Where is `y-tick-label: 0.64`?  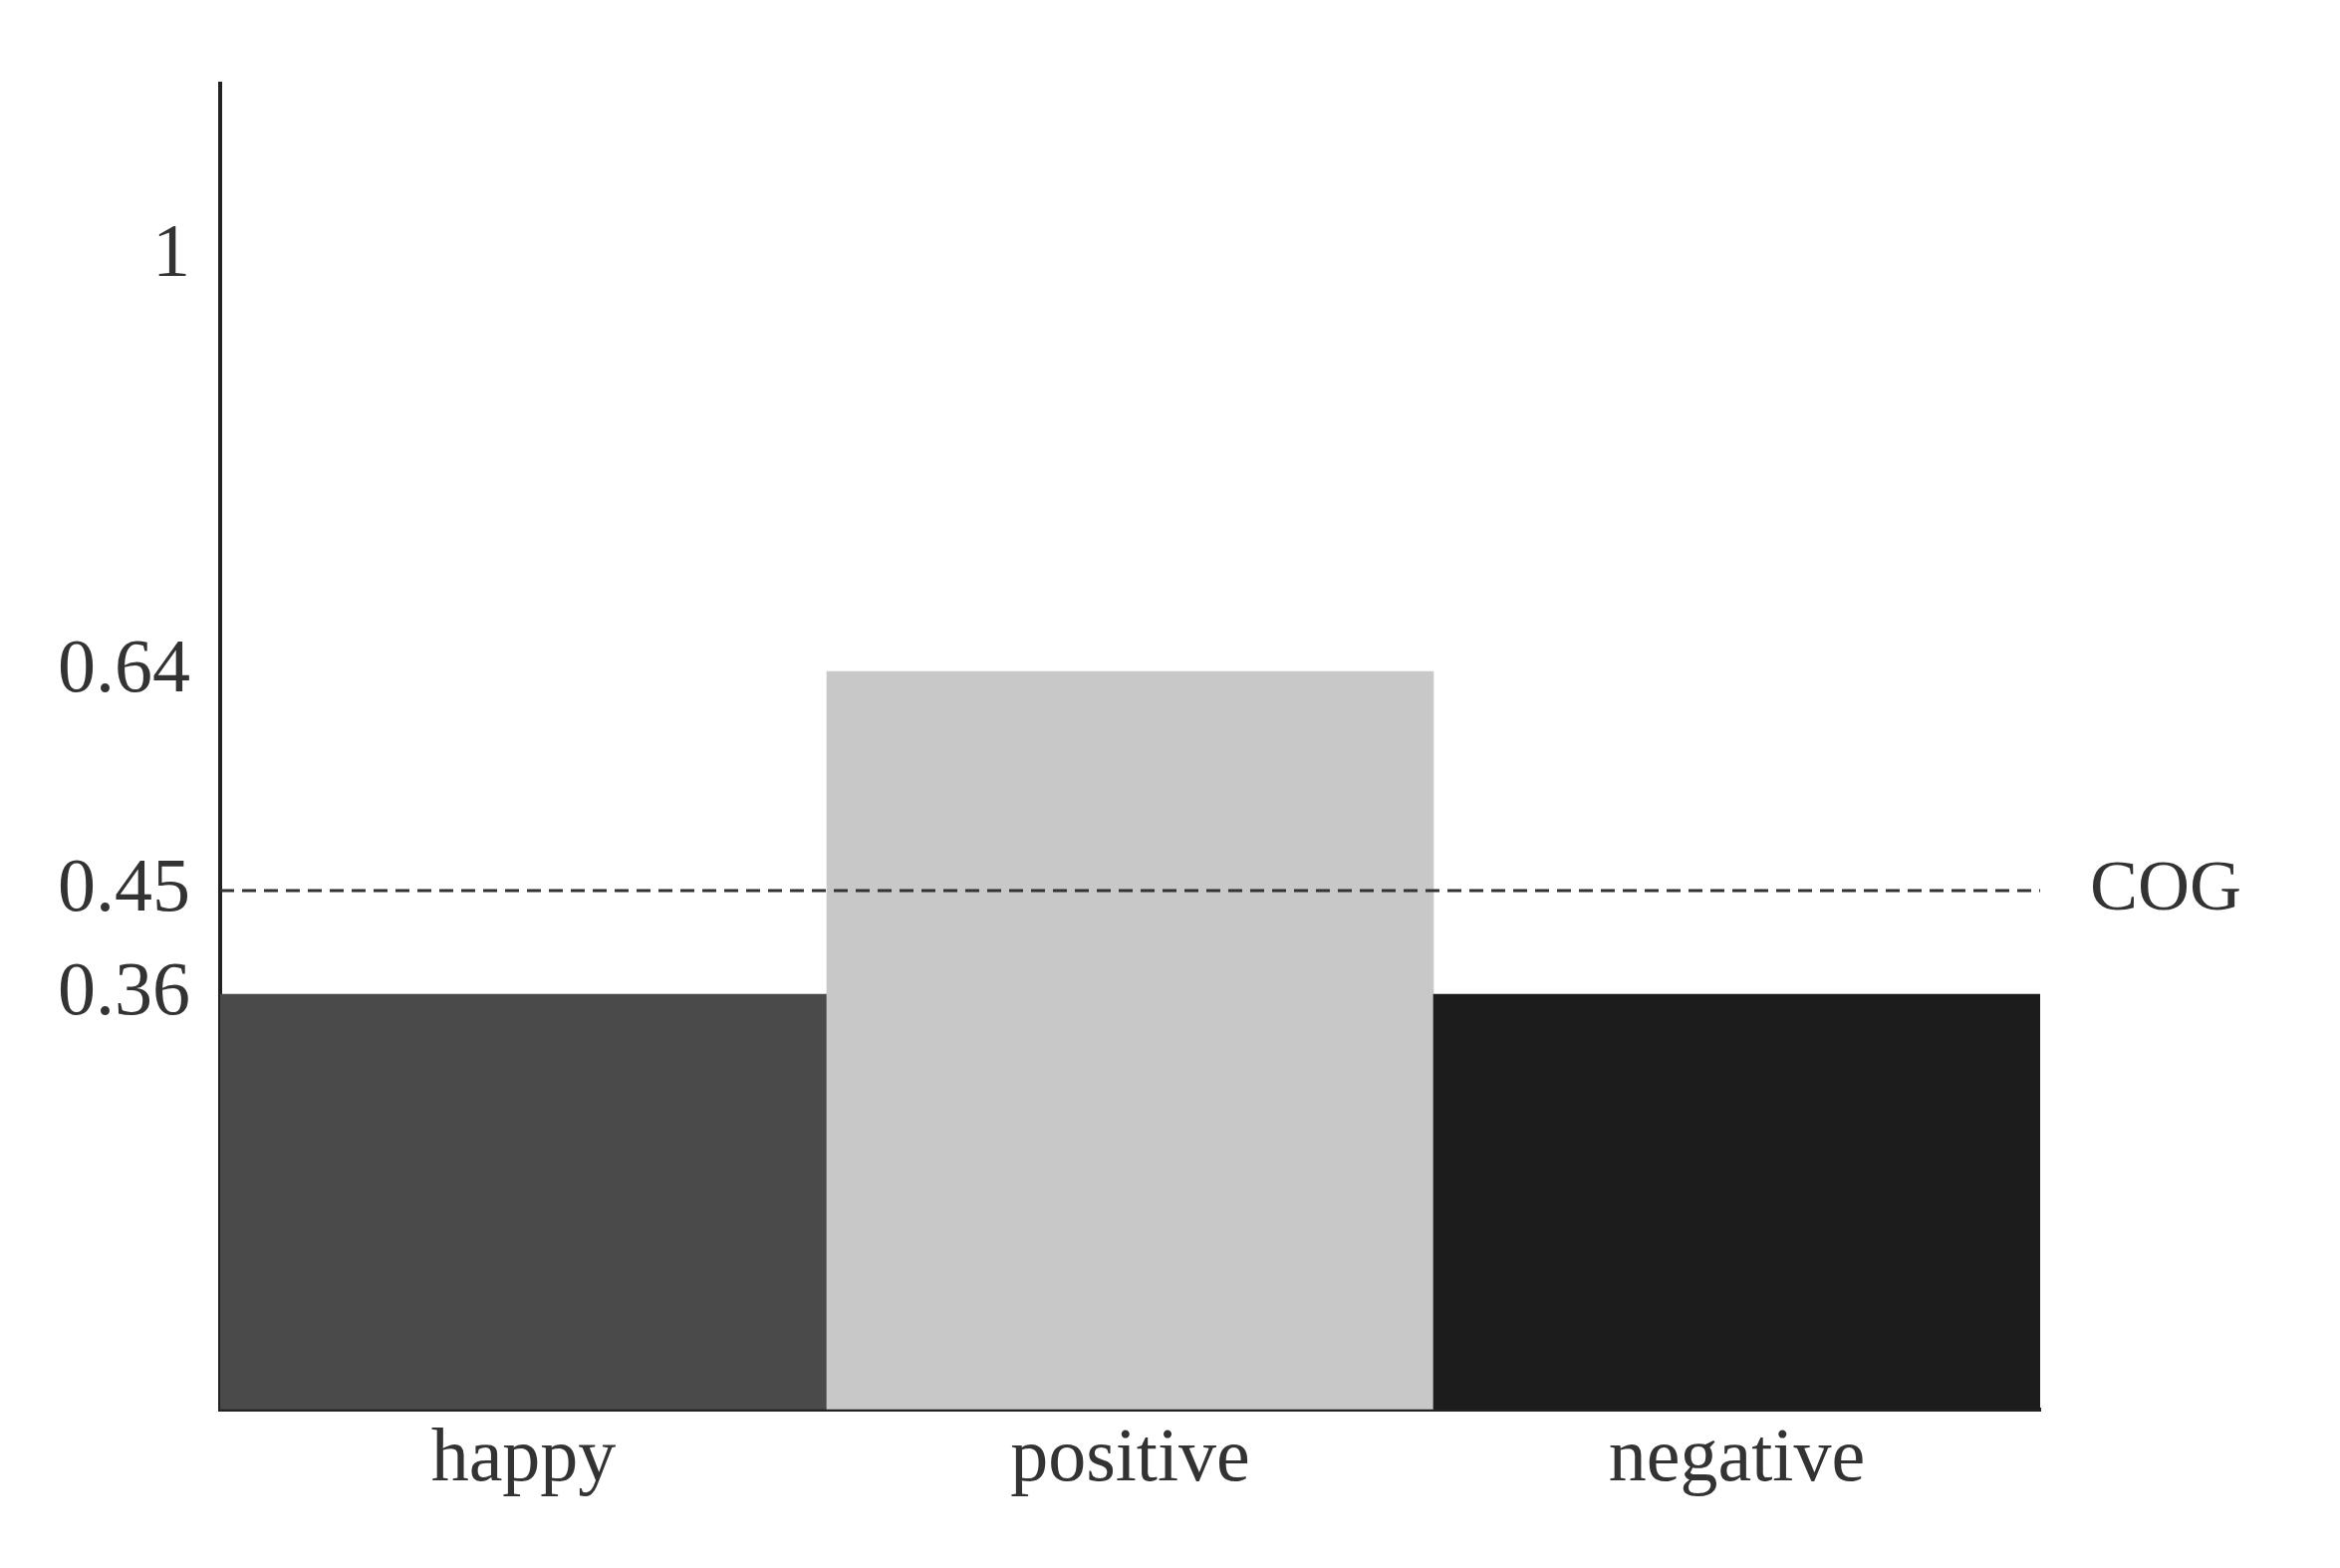
y-tick-label: 0.64 is located at coordinates (124, 665).